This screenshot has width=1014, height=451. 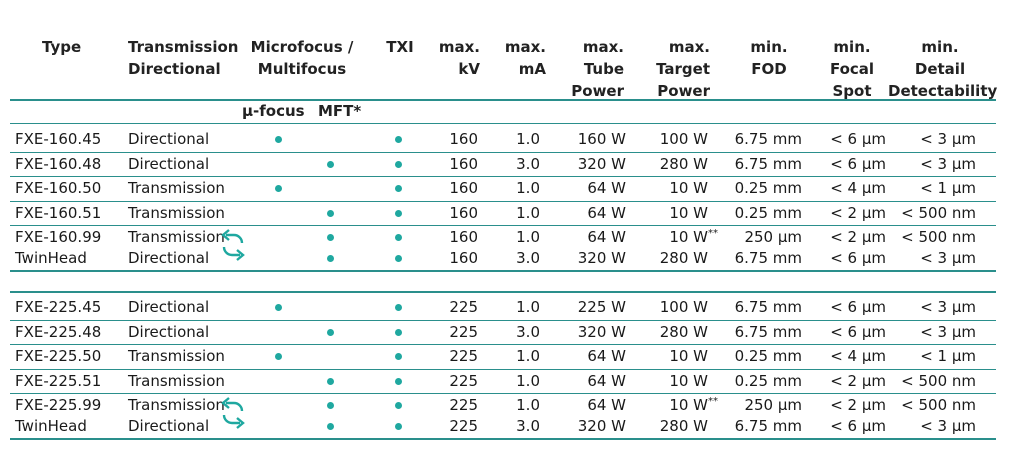 I want to click on header-tube-line: Power, so click(x=597, y=91).